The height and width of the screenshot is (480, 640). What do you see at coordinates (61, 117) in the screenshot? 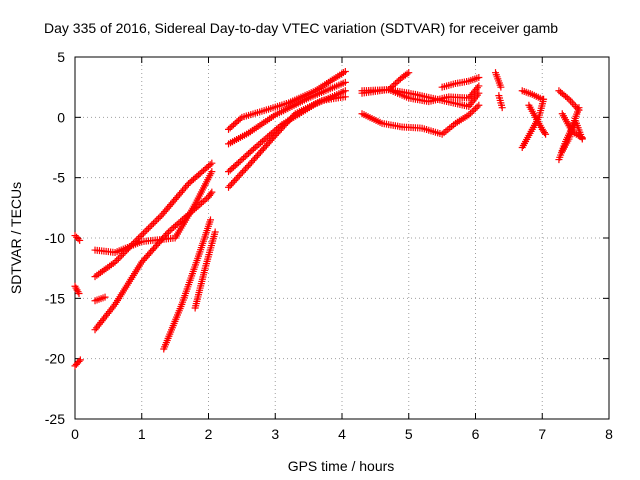
I see `y-tick-label: 0` at bounding box center [61, 117].